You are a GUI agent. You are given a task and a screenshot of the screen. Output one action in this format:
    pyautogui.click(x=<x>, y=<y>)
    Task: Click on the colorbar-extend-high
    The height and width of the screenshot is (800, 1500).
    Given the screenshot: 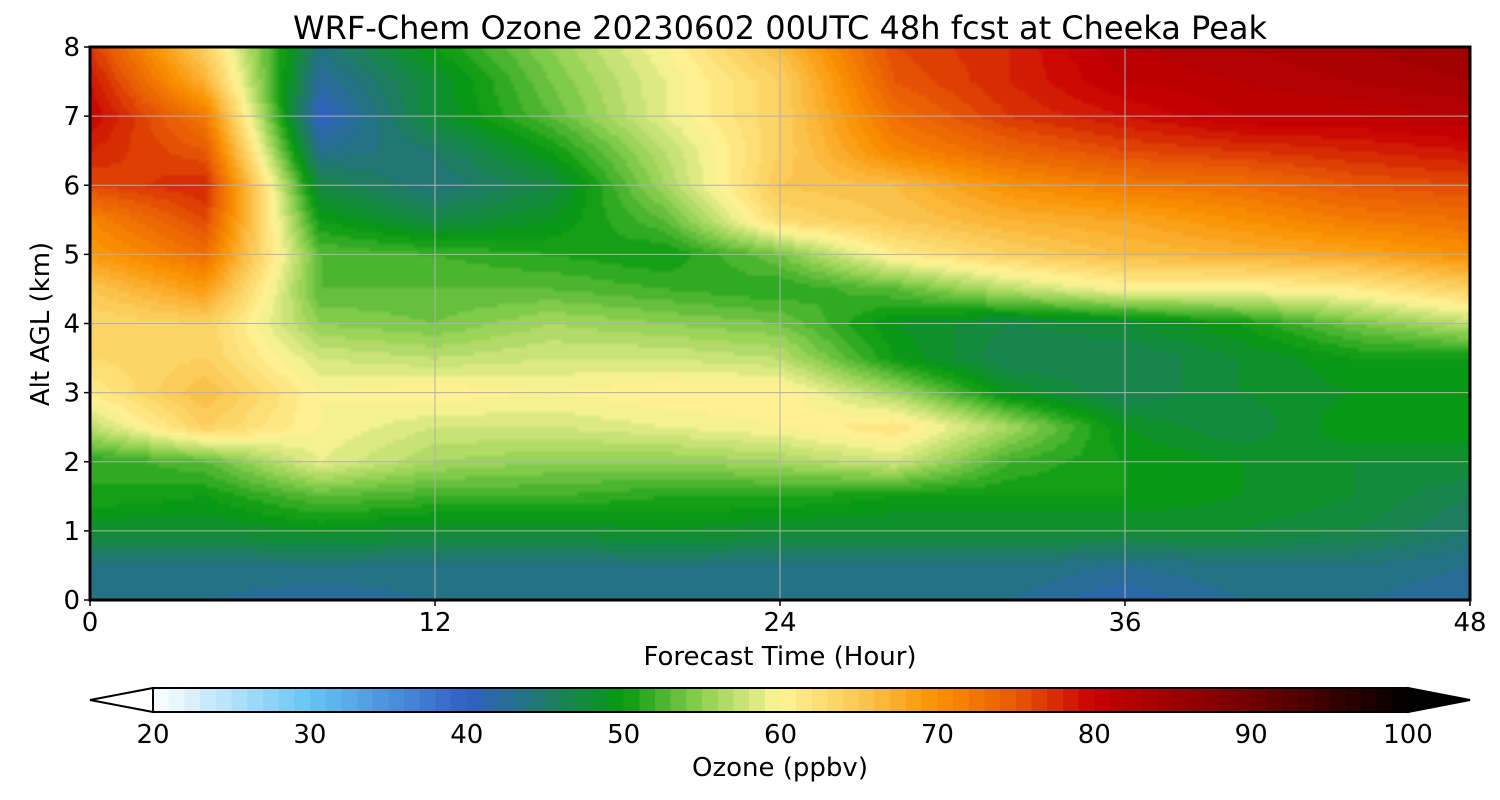 What is the action you would take?
    pyautogui.click(x=1439, y=700)
    